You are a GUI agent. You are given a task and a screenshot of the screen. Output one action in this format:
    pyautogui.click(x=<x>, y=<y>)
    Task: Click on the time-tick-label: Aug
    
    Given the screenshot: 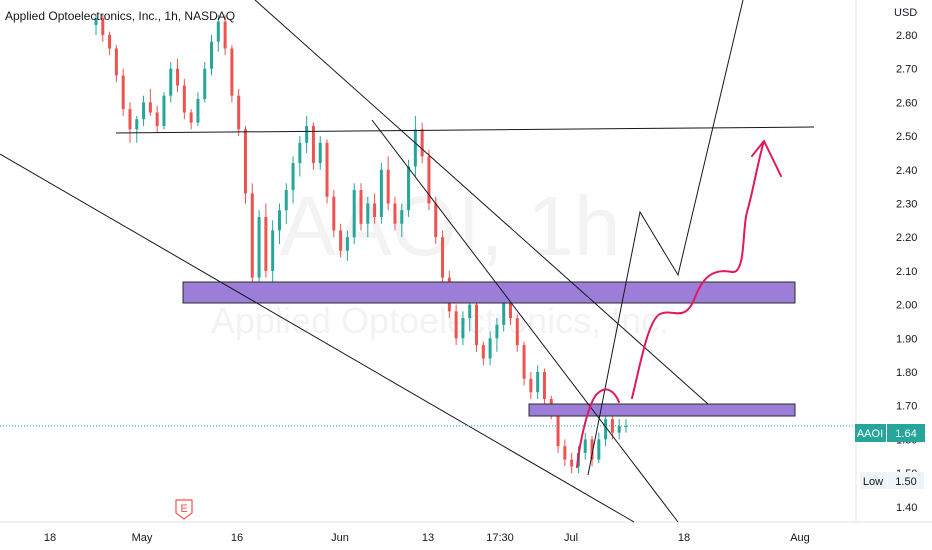 What is the action you would take?
    pyautogui.click(x=800, y=538)
    